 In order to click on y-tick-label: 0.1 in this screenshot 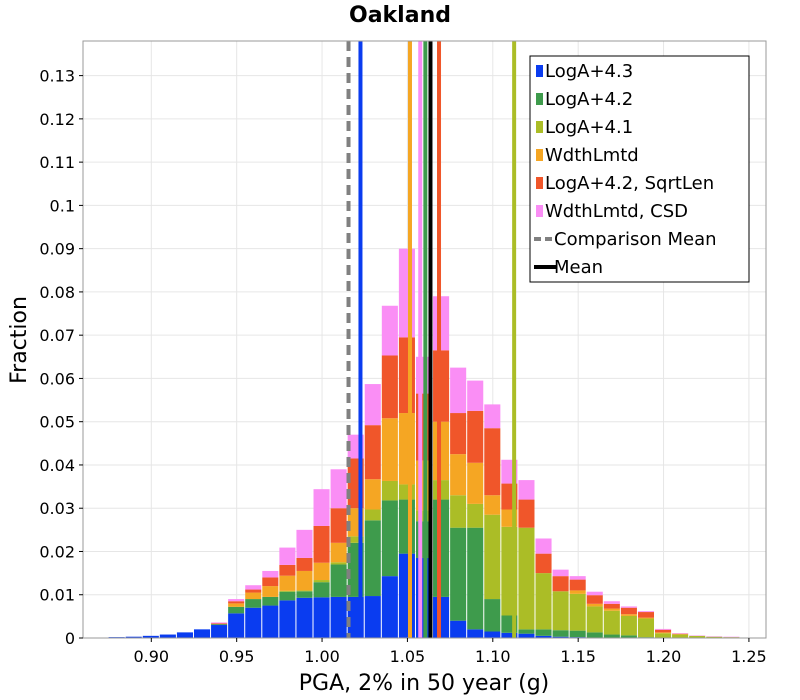, I will do `click(62, 205)`.